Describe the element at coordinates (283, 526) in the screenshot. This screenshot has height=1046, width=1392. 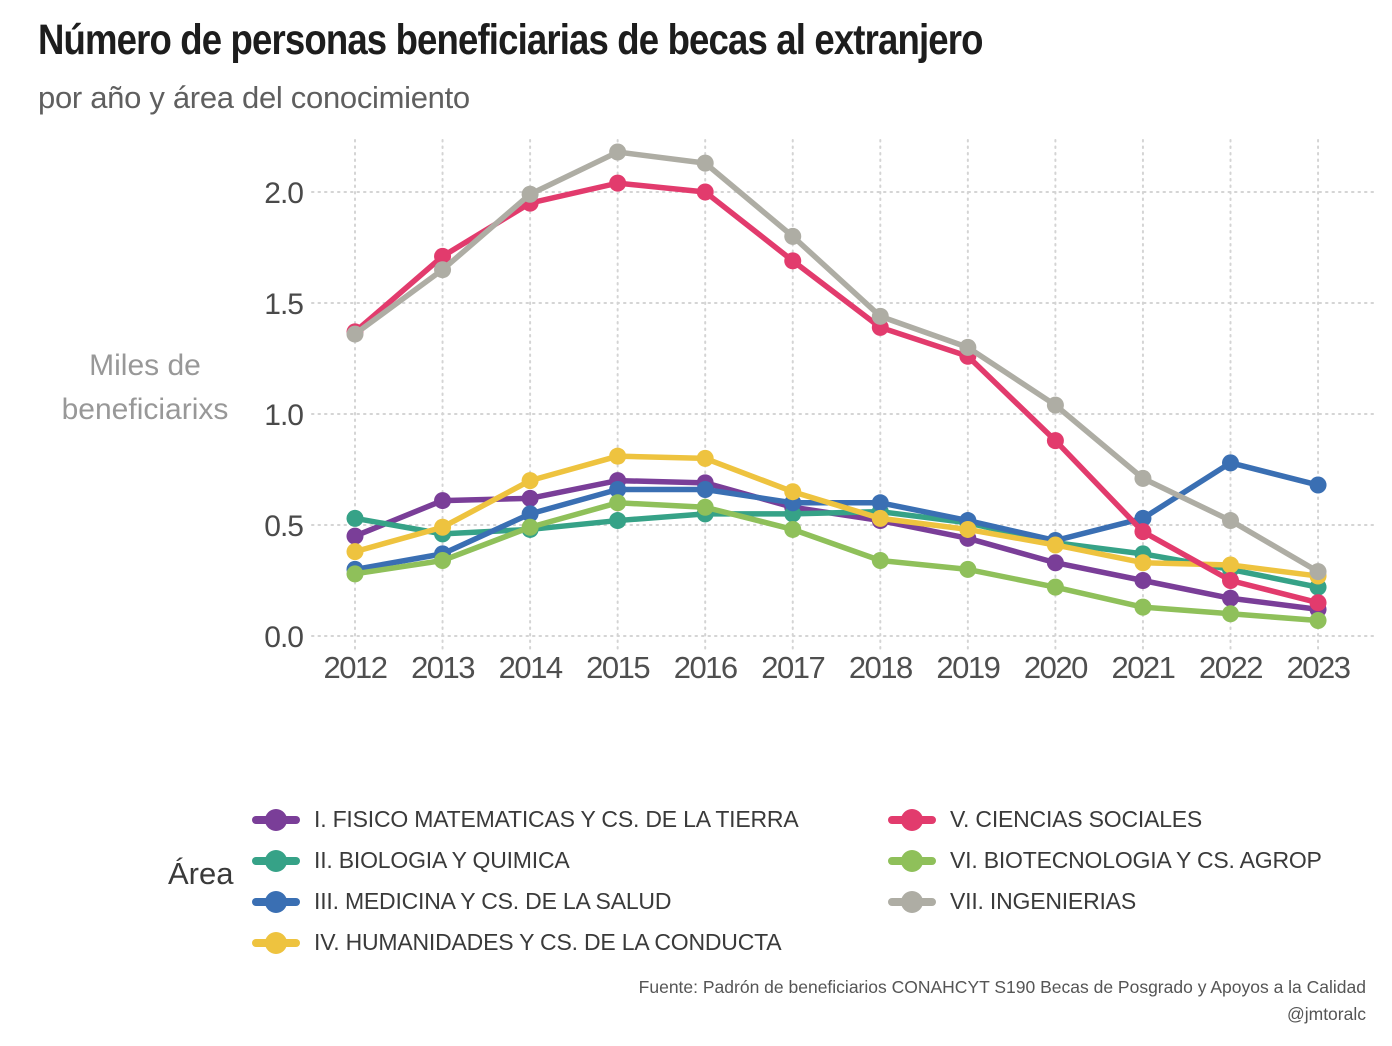
I see `y-tick-label: 0.5` at that location.